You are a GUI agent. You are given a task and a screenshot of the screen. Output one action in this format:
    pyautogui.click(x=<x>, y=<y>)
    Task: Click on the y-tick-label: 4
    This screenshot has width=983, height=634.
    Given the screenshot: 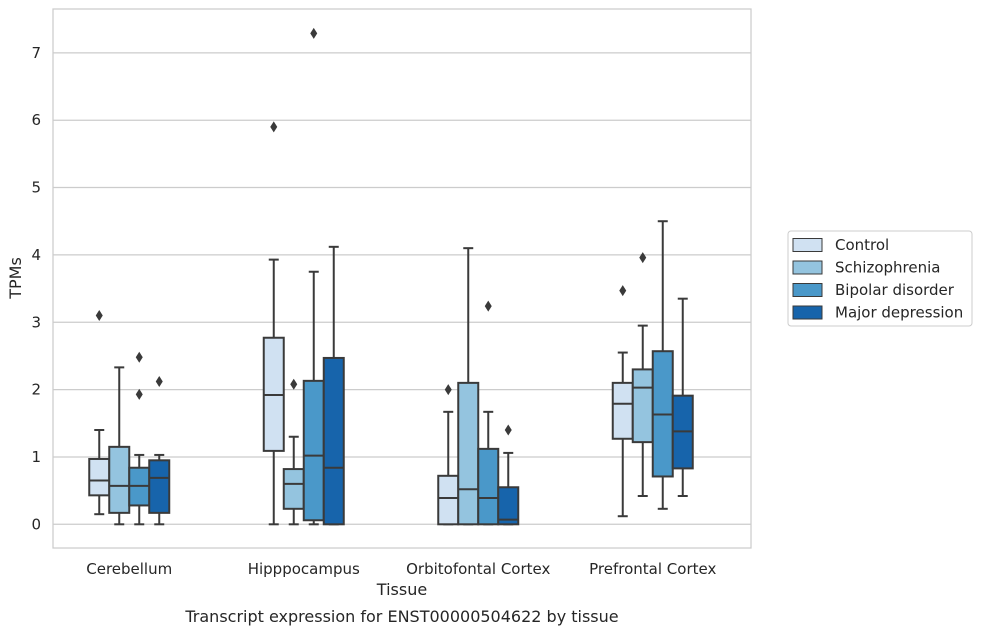 What is the action you would take?
    pyautogui.click(x=36, y=255)
    